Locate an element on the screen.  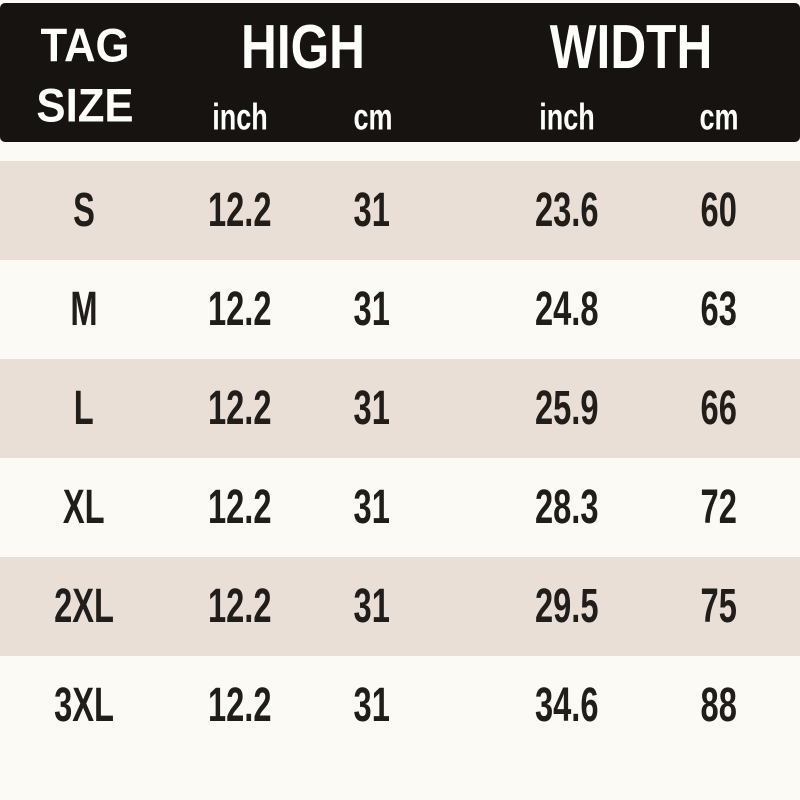
width-inch-value: 29.5 is located at coordinates (567, 606).